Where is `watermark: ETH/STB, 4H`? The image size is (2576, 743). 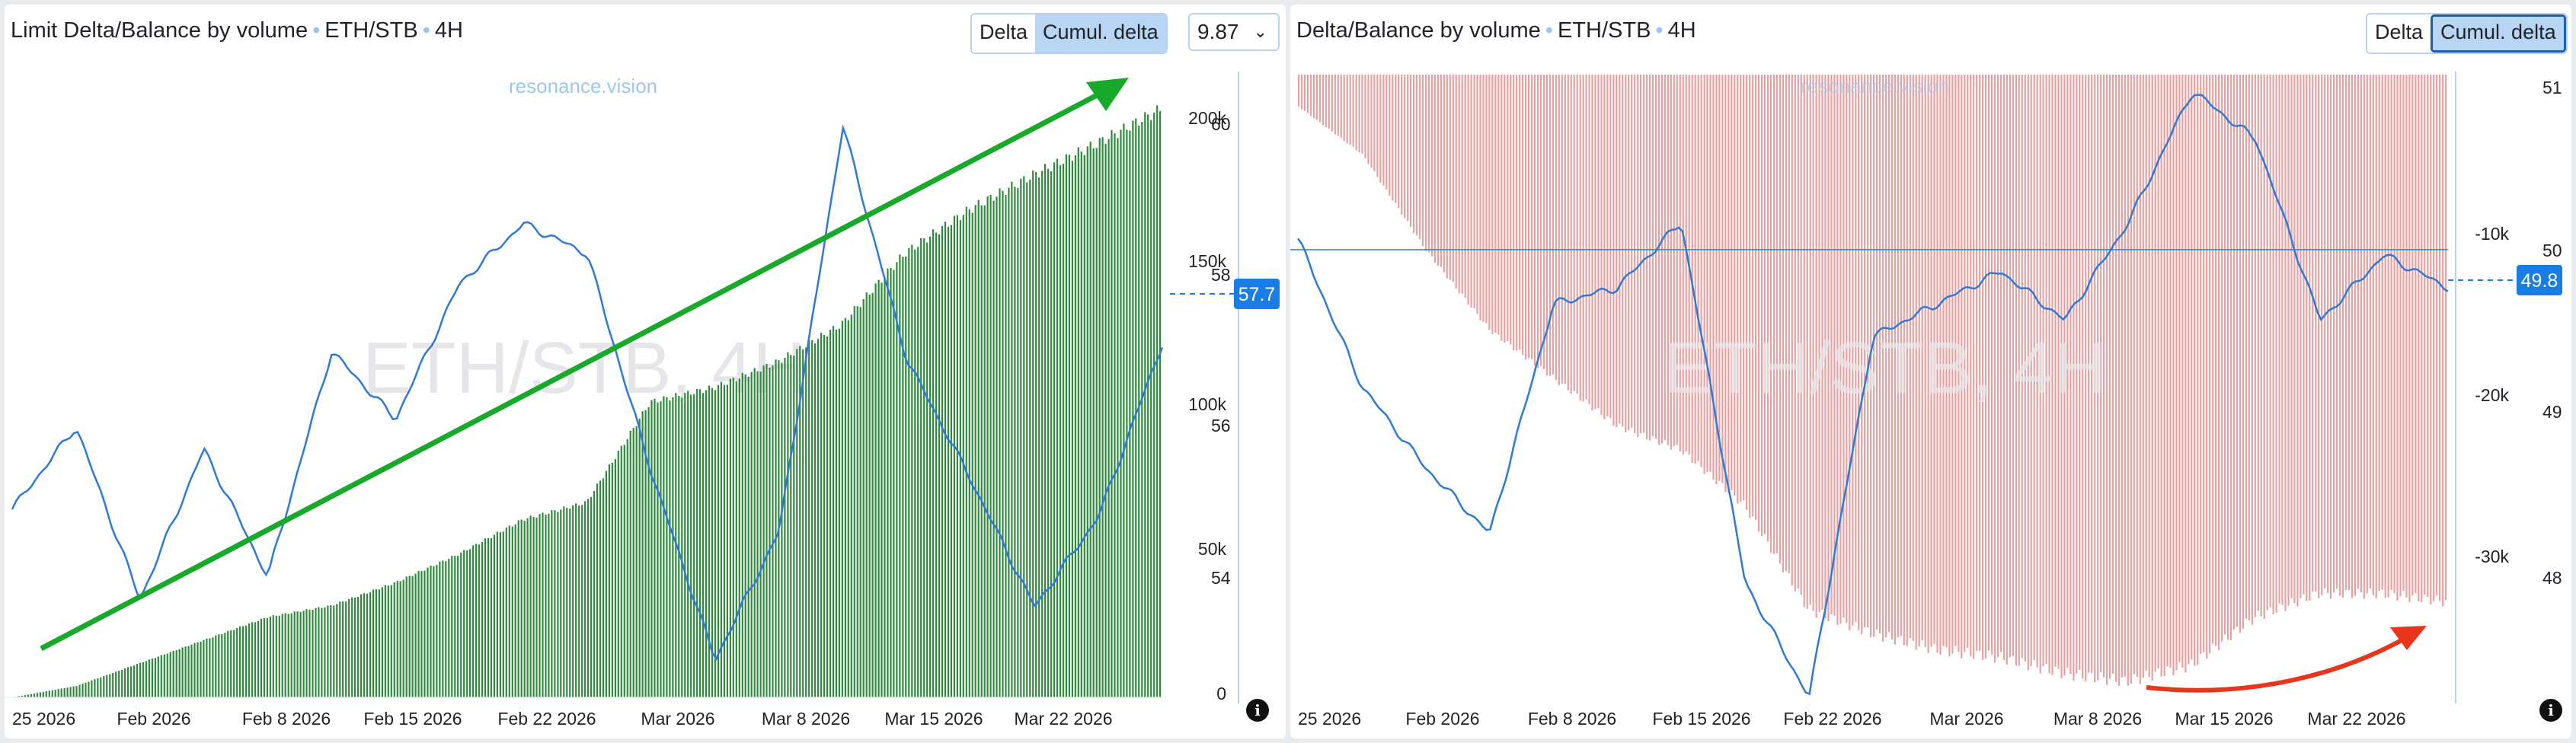
watermark: ETH/STB, 4H is located at coordinates (584, 368).